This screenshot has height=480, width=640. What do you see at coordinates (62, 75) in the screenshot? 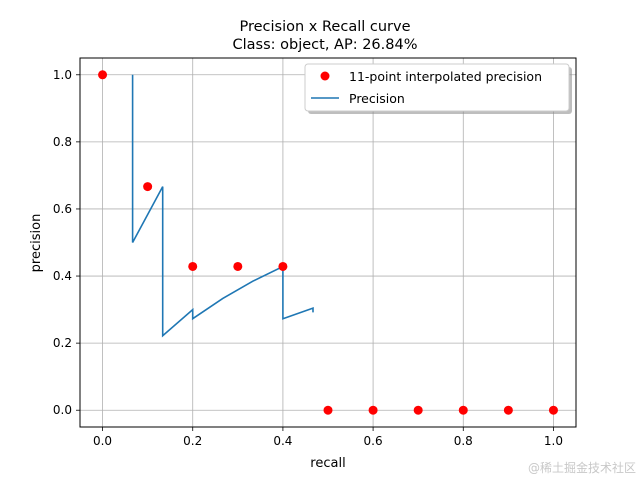
I see `y-tick-label: 1.0` at bounding box center [62, 75].